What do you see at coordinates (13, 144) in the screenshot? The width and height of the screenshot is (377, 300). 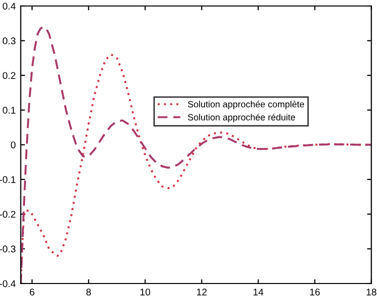 I see `y-tick-label: 0` at bounding box center [13, 144].